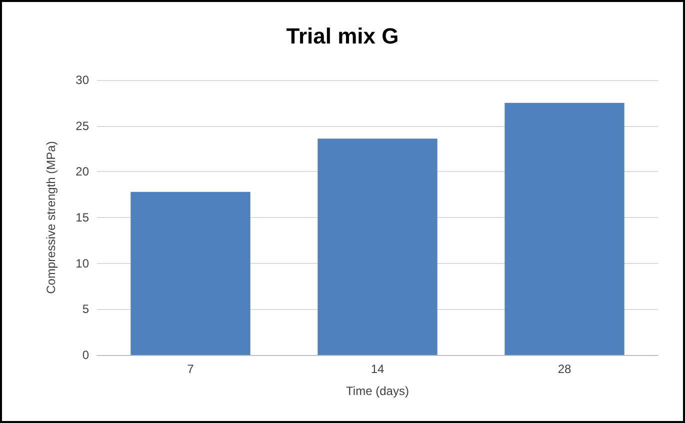 This screenshot has width=685, height=423. I want to click on y-tick-label: 5, so click(86, 309).